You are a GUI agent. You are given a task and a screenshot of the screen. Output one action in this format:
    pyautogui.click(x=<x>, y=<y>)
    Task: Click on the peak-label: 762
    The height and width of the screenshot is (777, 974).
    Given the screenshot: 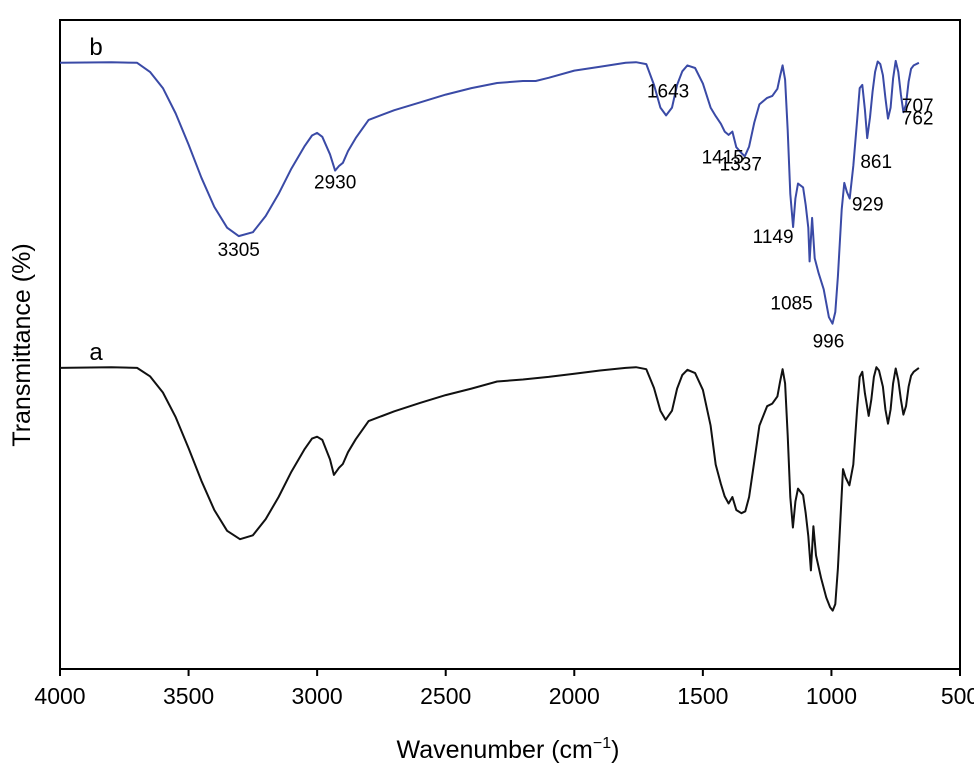 What is the action you would take?
    pyautogui.click(x=918, y=119)
    